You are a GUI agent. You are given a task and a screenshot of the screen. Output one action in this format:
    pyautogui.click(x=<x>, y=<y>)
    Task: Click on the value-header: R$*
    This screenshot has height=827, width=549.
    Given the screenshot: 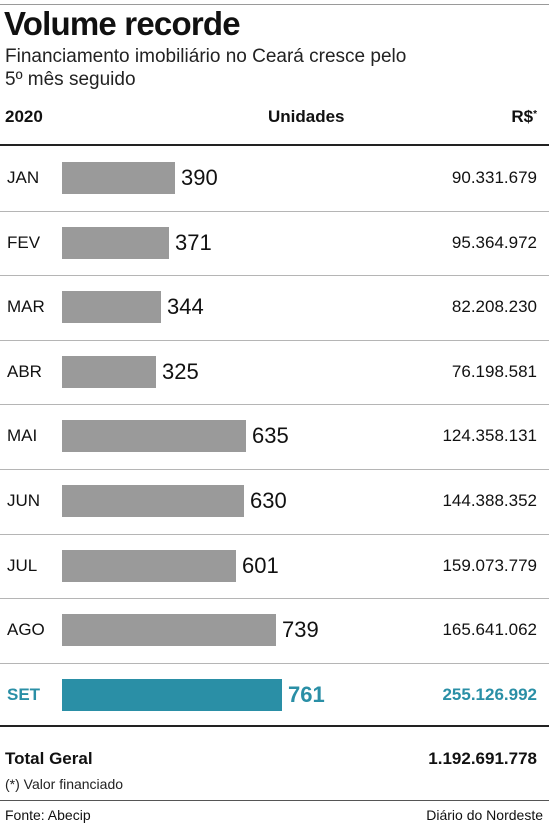 What is the action you would take?
    pyautogui.click(x=524, y=117)
    